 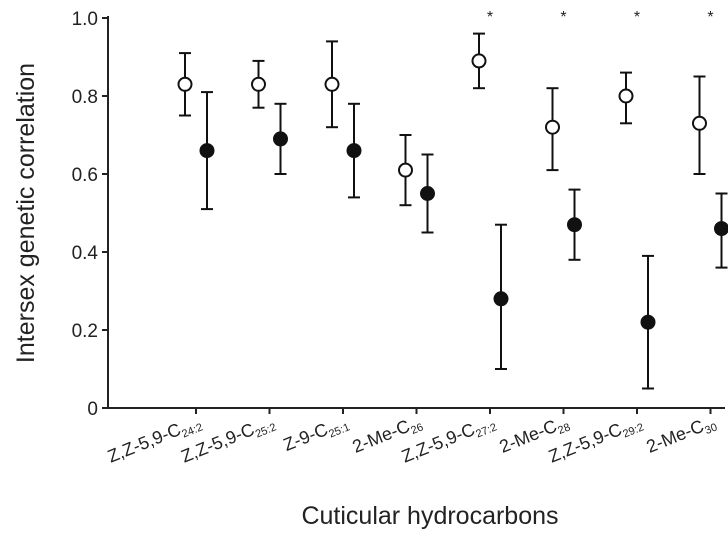 What do you see at coordinates (339, 430) in the screenshot?
I see `x-tick-label-subscript: 25:1` at bounding box center [339, 430].